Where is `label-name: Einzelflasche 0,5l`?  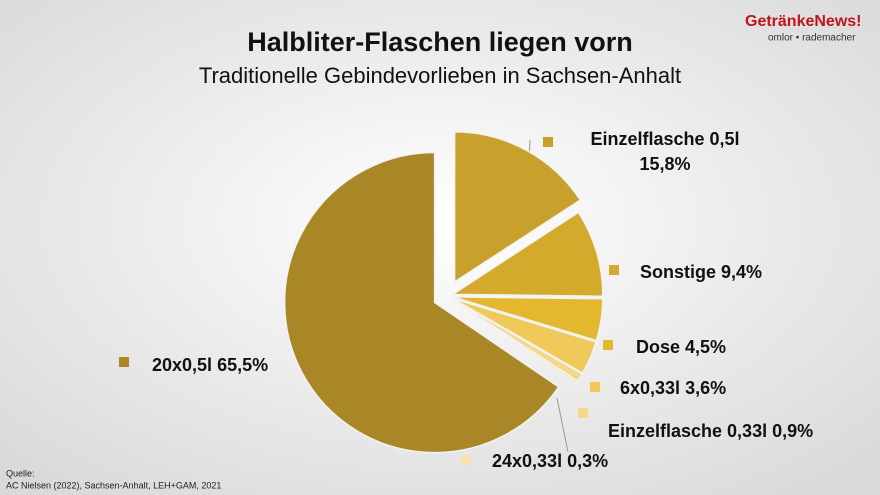 label-name: Einzelflasche 0,5l is located at coordinates (664, 139).